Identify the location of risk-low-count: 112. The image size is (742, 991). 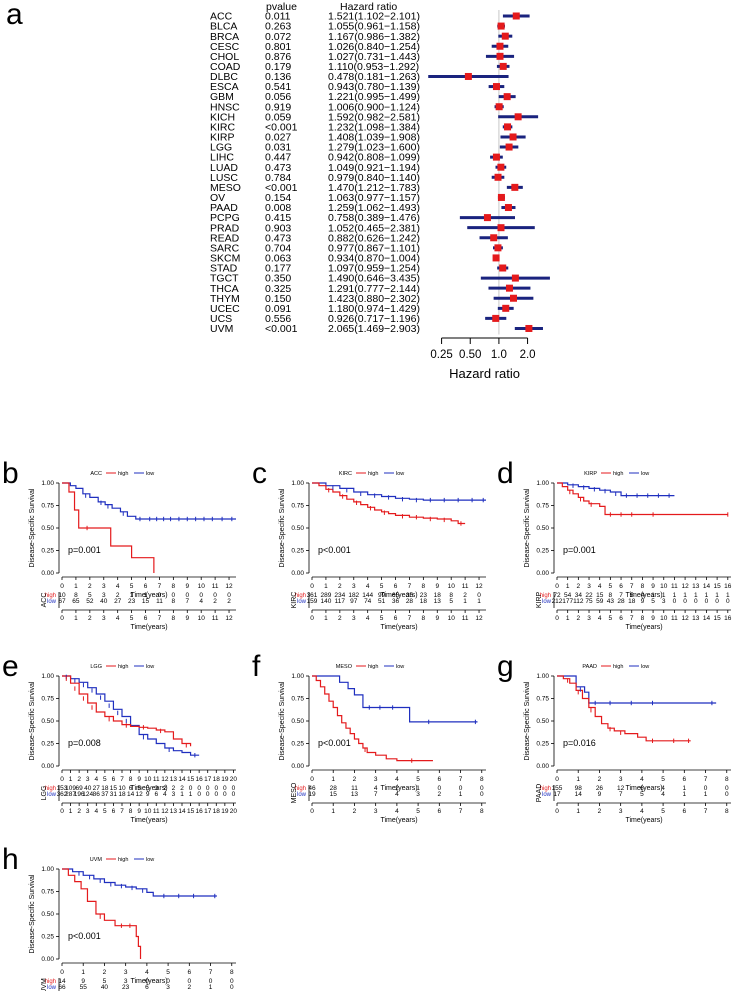
(578, 601).